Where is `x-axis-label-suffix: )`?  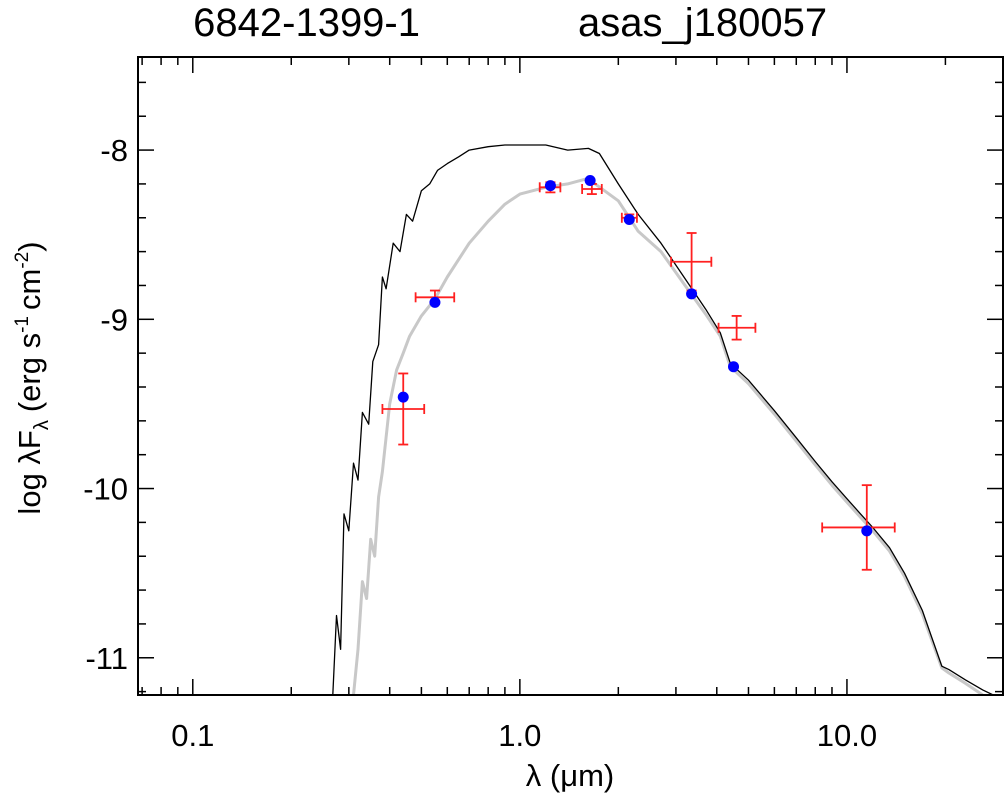
x-axis-label-suffix: ) is located at coordinates (609, 775).